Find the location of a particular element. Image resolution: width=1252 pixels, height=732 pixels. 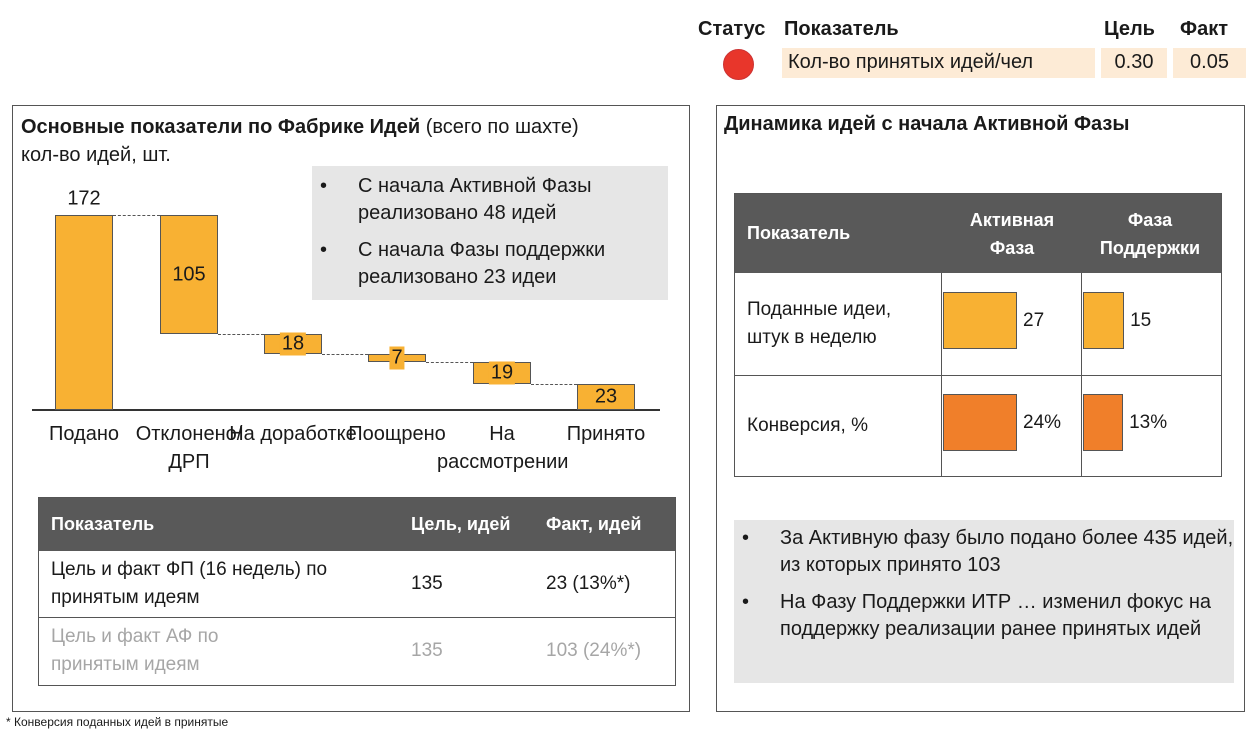

indicator-name: Кол-во принятых идей/чел is located at coordinates (938, 63).